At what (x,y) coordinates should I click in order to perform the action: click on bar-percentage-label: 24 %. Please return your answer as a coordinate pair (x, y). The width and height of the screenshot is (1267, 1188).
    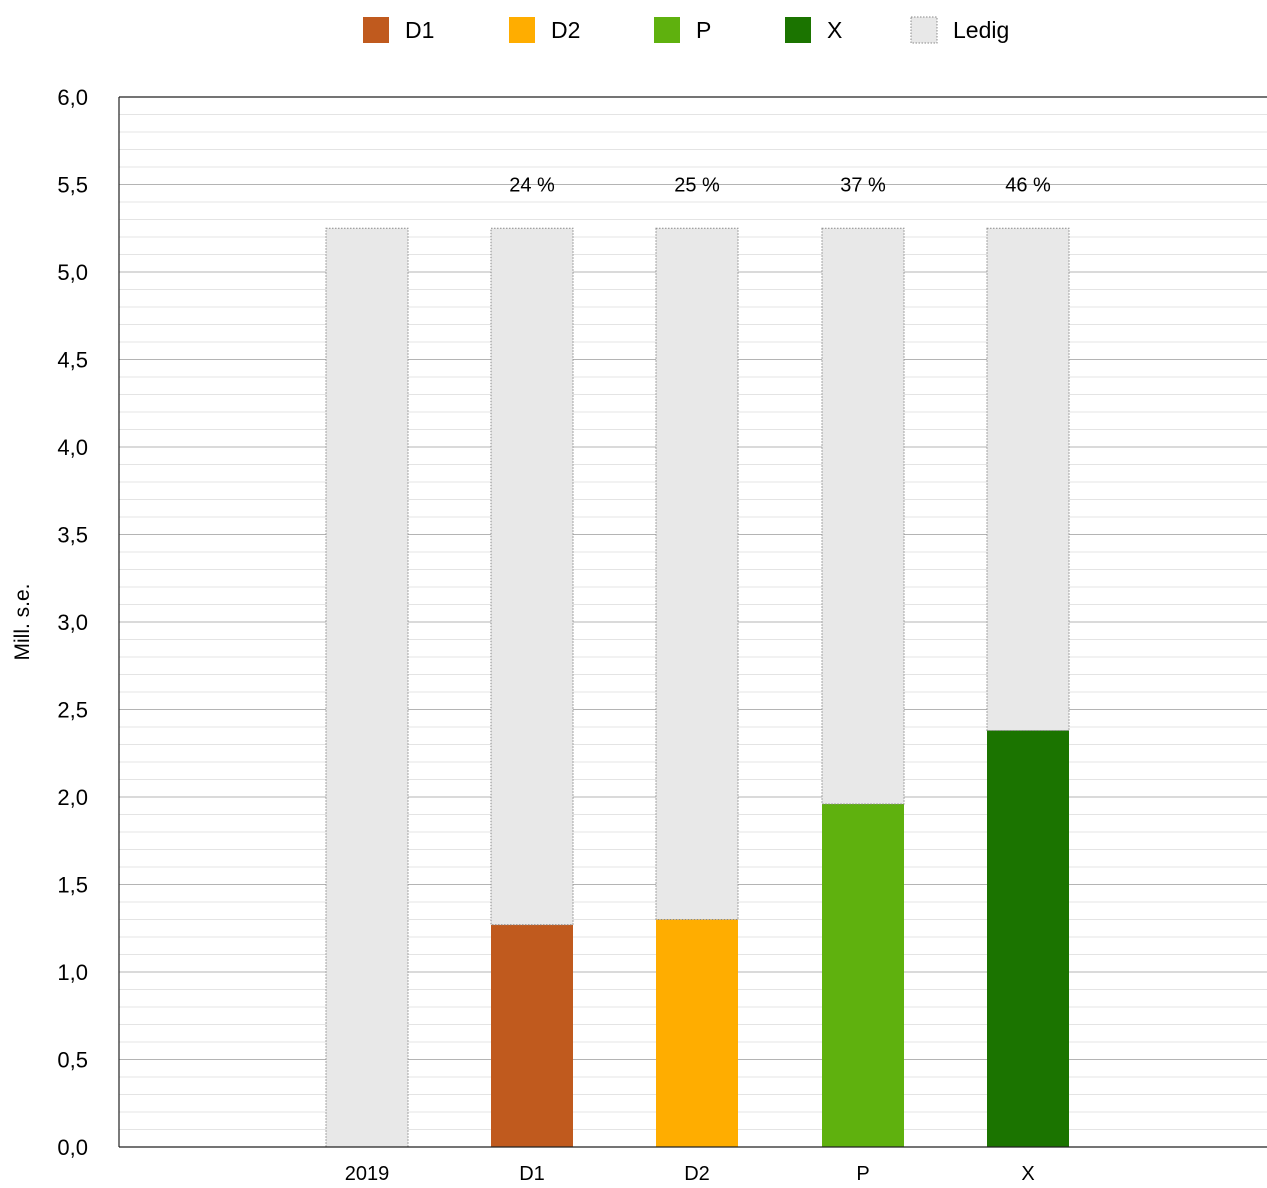
    Looking at the image, I should click on (532, 186).